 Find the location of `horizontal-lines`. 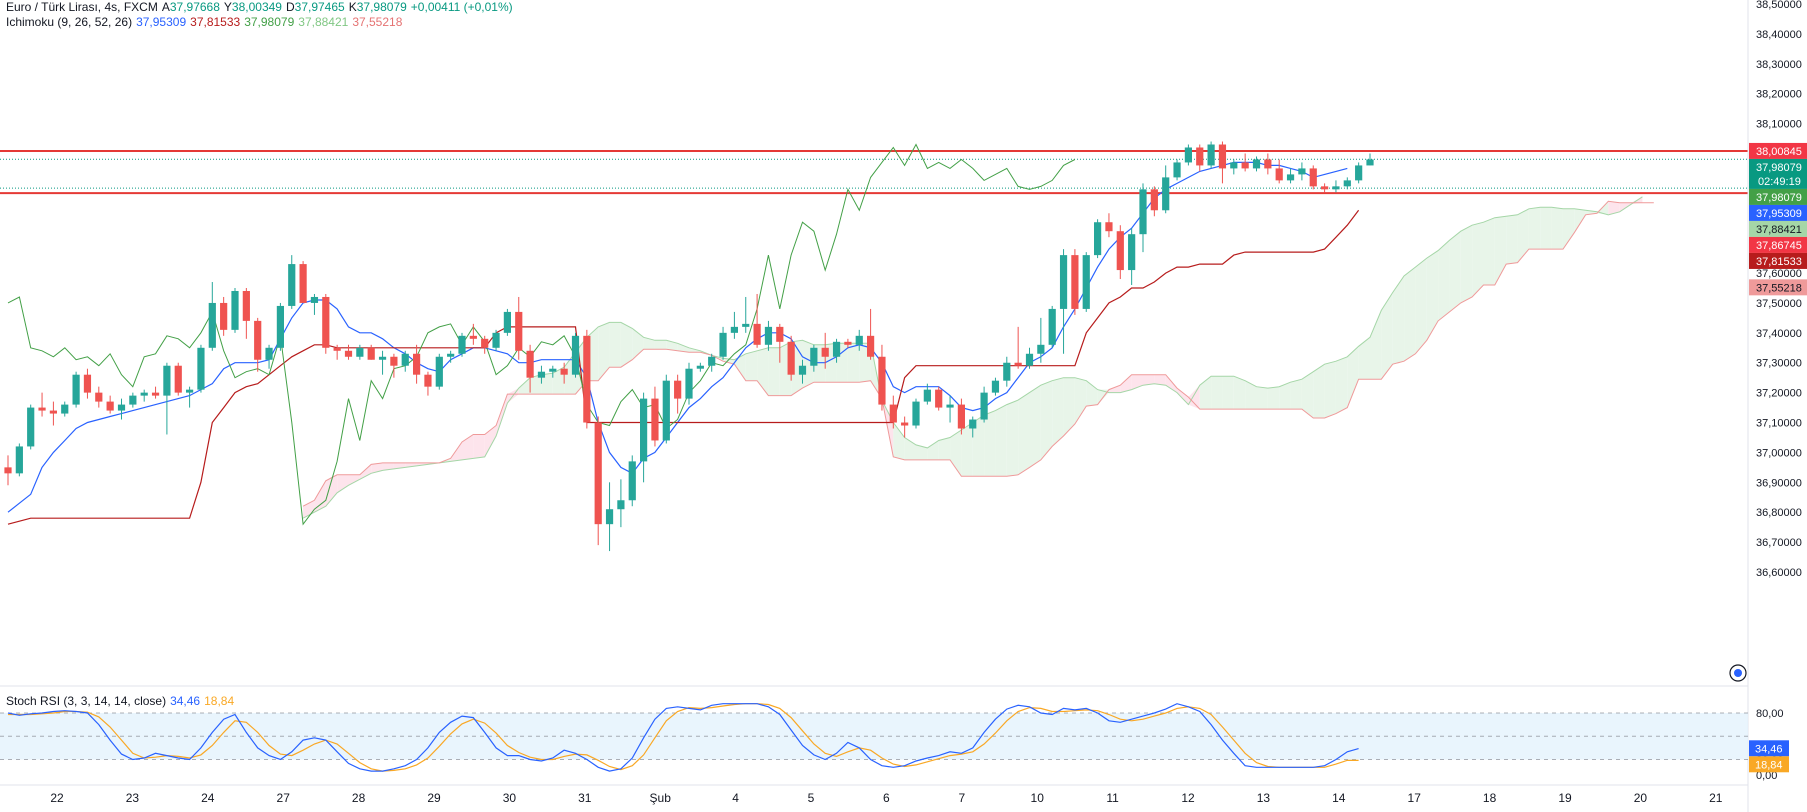

horizontal-lines is located at coordinates (874, 172).